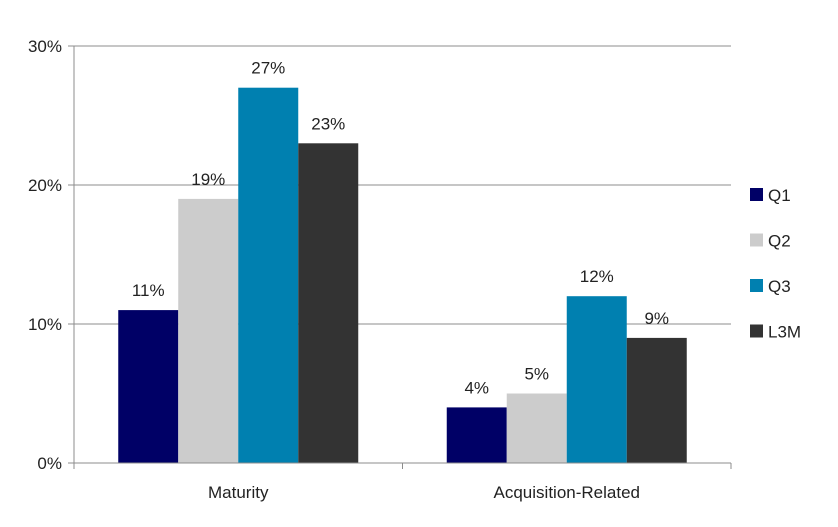 The image size is (838, 527). I want to click on legend-item-q3: Q3, so click(770, 286).